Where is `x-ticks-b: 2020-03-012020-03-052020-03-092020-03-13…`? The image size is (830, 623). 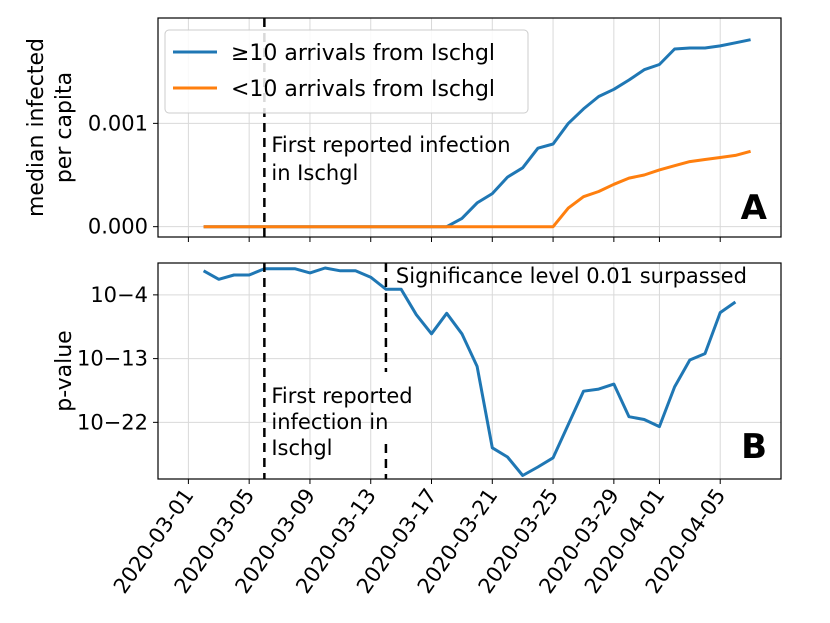
x-ticks-b: 2020-03-012020-03-052020-03-092020-03-13… is located at coordinates (419, 538).